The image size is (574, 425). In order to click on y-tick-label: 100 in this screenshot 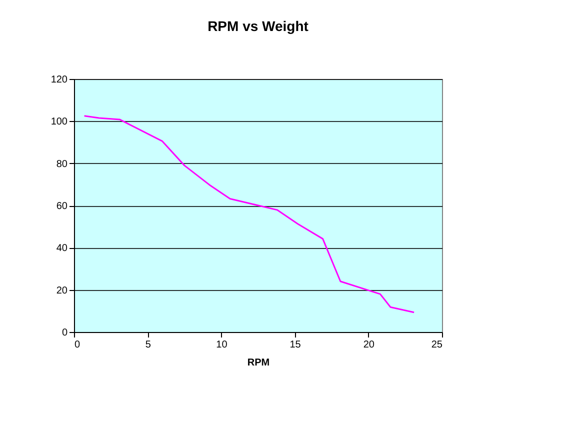, I will do `click(59, 122)`.